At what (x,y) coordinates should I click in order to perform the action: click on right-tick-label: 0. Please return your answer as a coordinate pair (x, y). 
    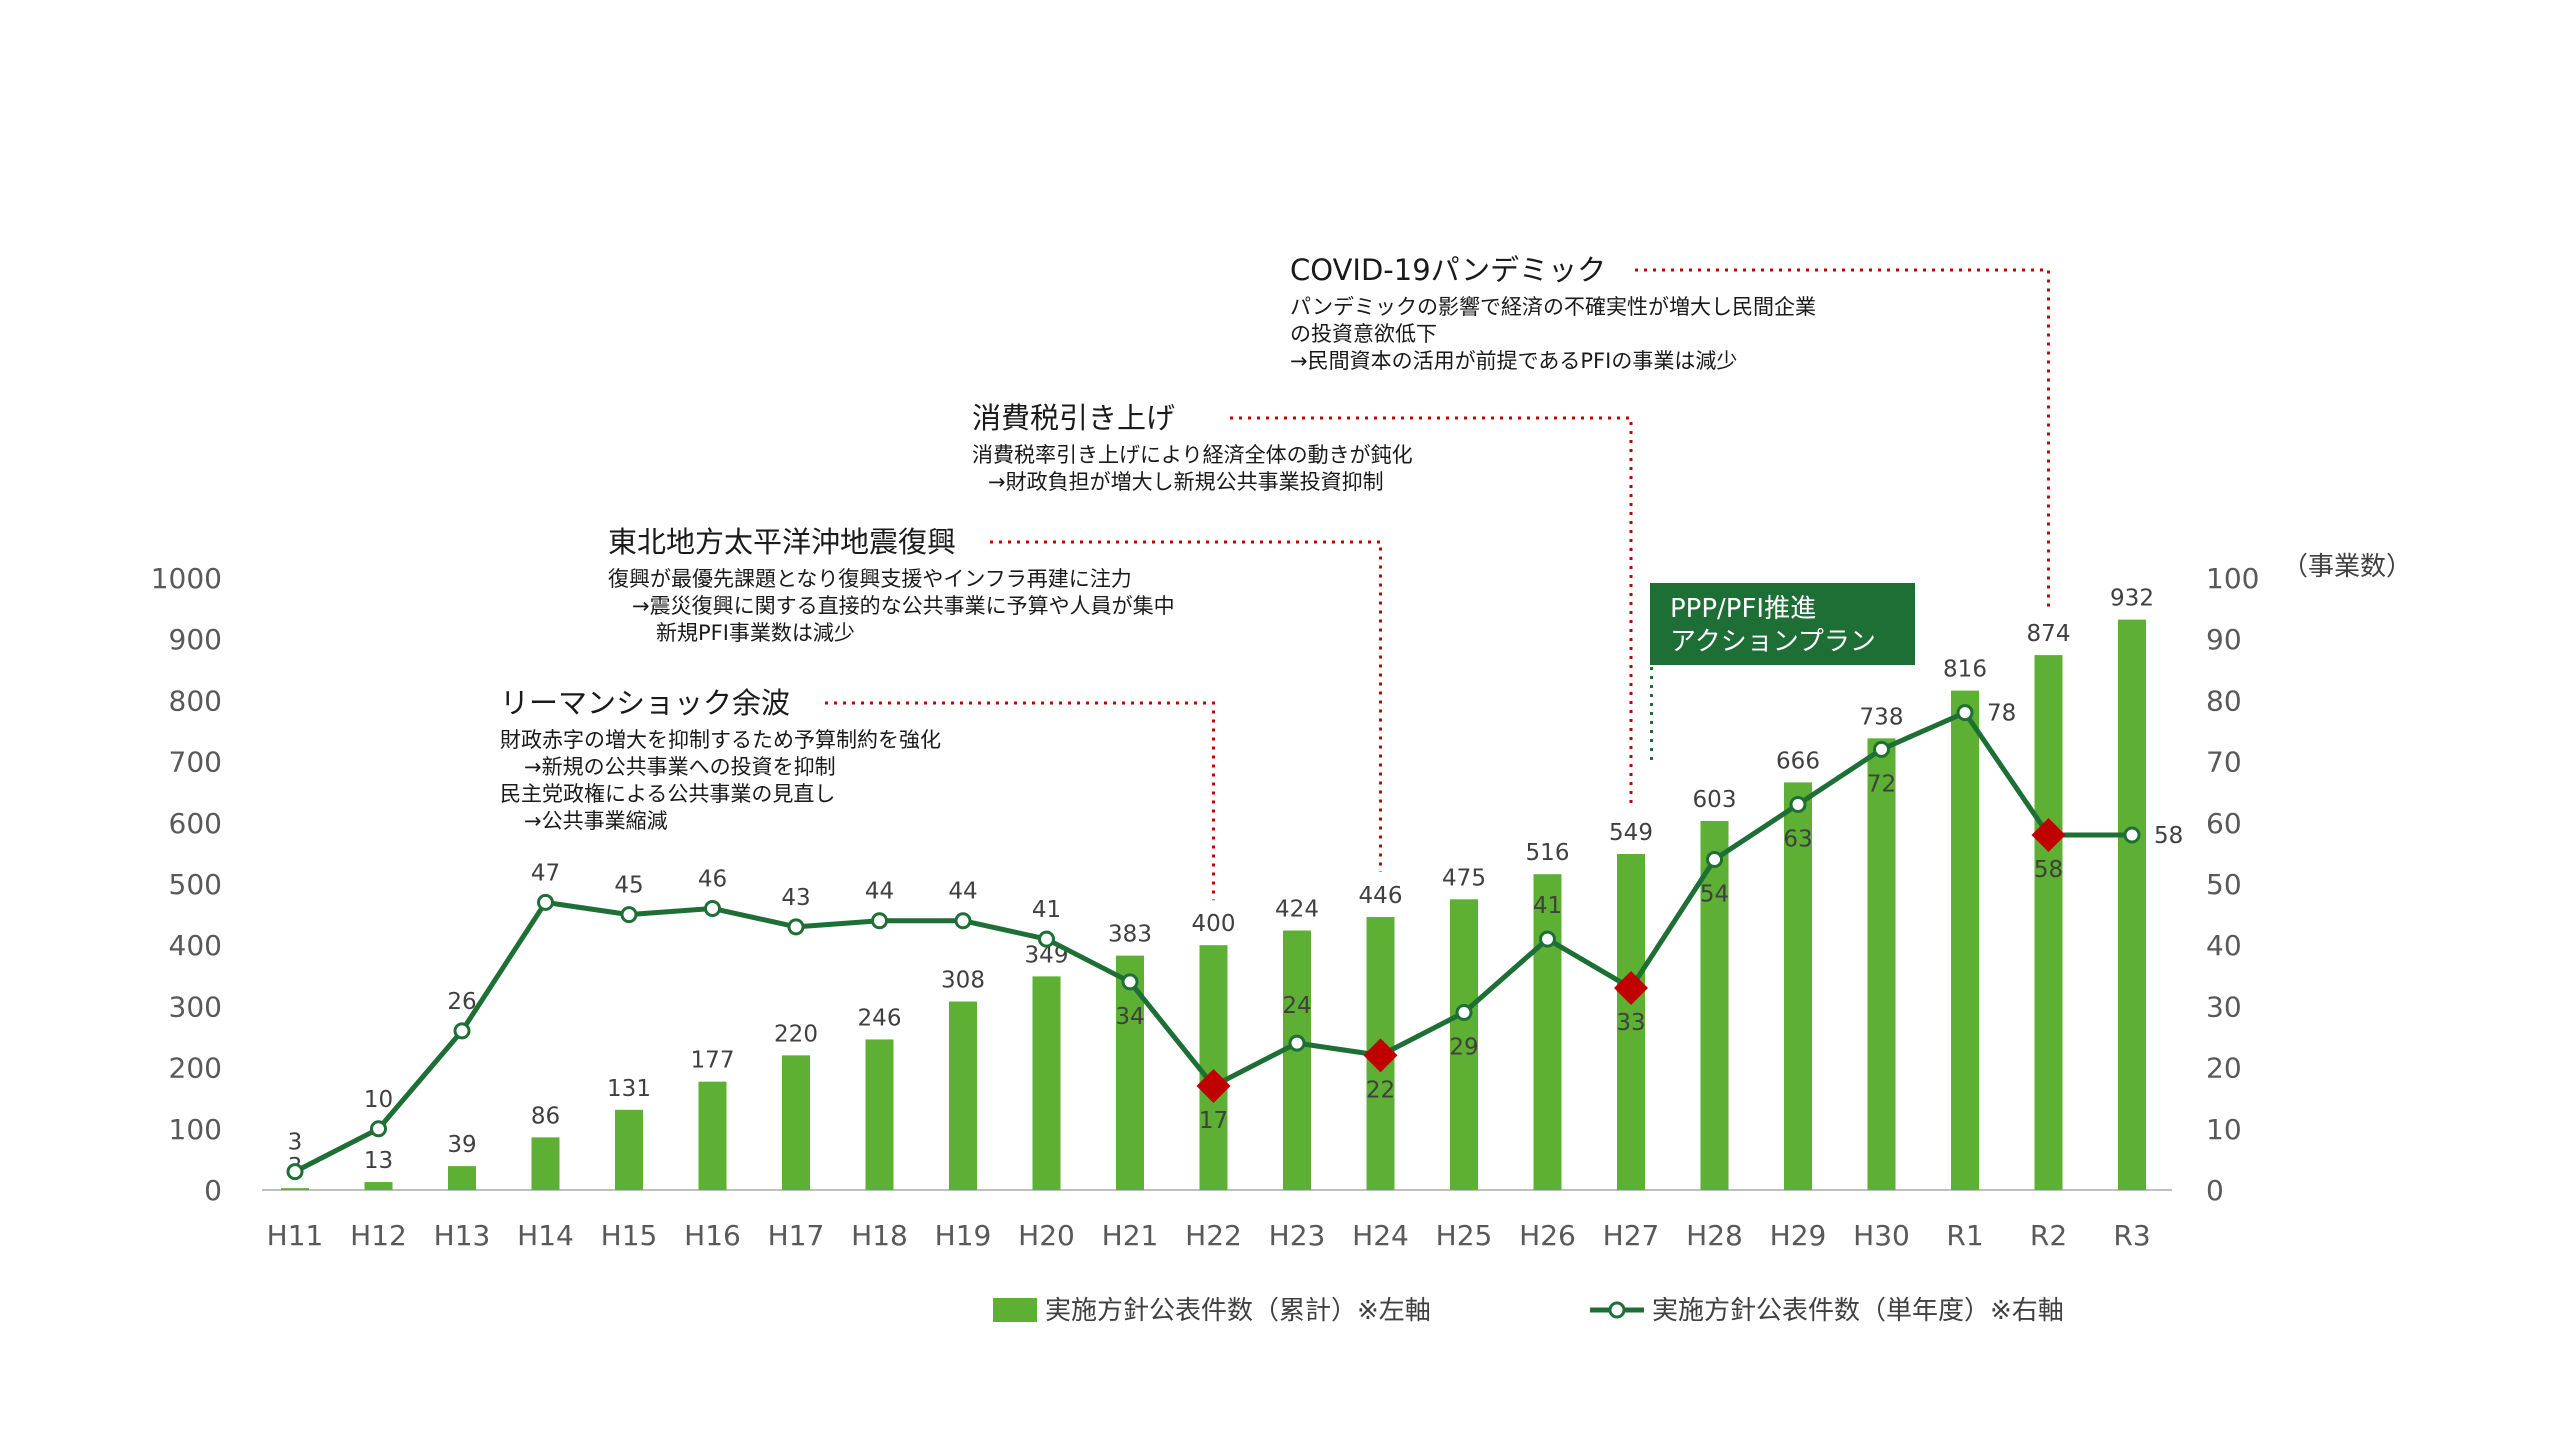
    Looking at the image, I should click on (2215, 1190).